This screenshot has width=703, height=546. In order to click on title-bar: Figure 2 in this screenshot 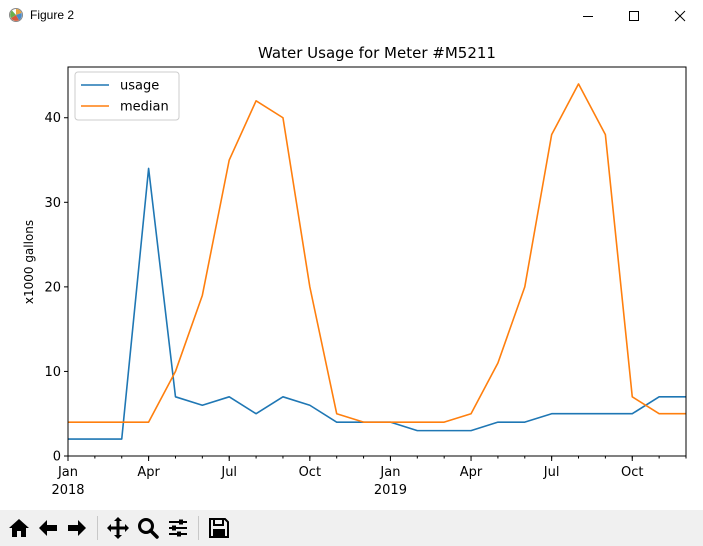, I will do `click(351, 15)`.